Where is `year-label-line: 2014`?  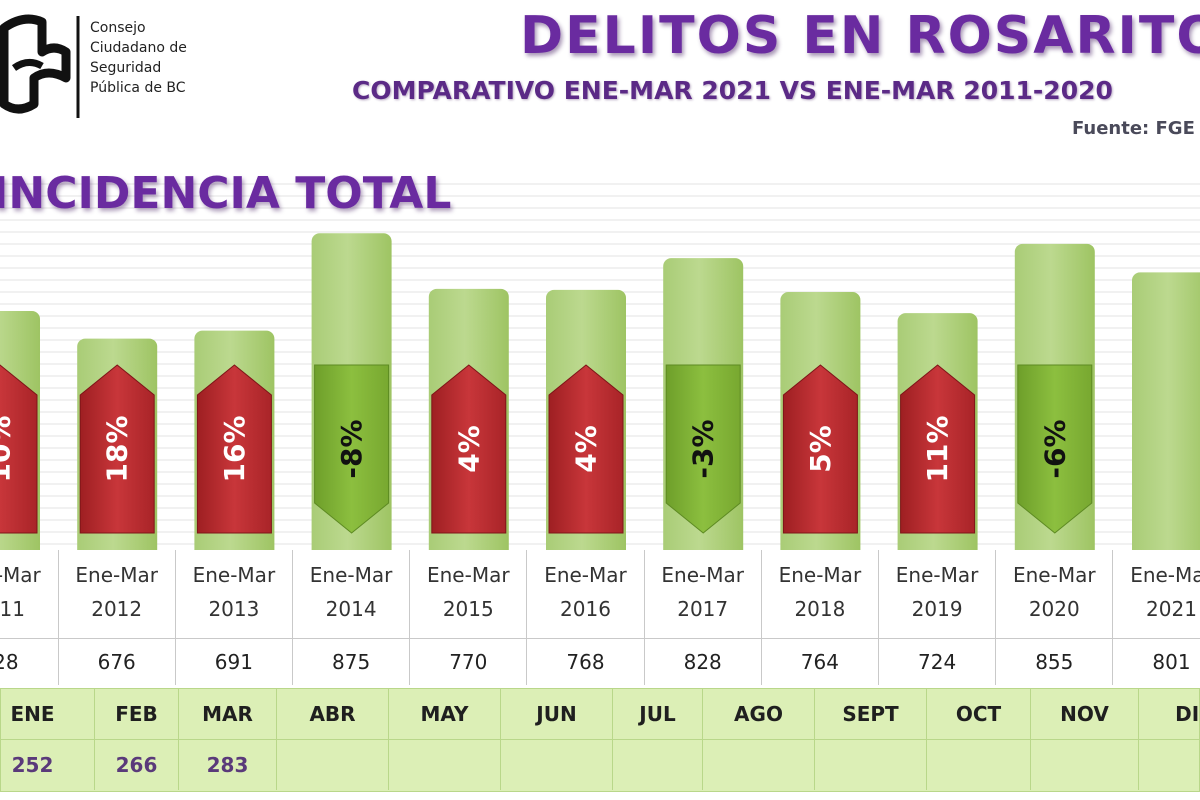 year-label-line: 2014 is located at coordinates (351, 609).